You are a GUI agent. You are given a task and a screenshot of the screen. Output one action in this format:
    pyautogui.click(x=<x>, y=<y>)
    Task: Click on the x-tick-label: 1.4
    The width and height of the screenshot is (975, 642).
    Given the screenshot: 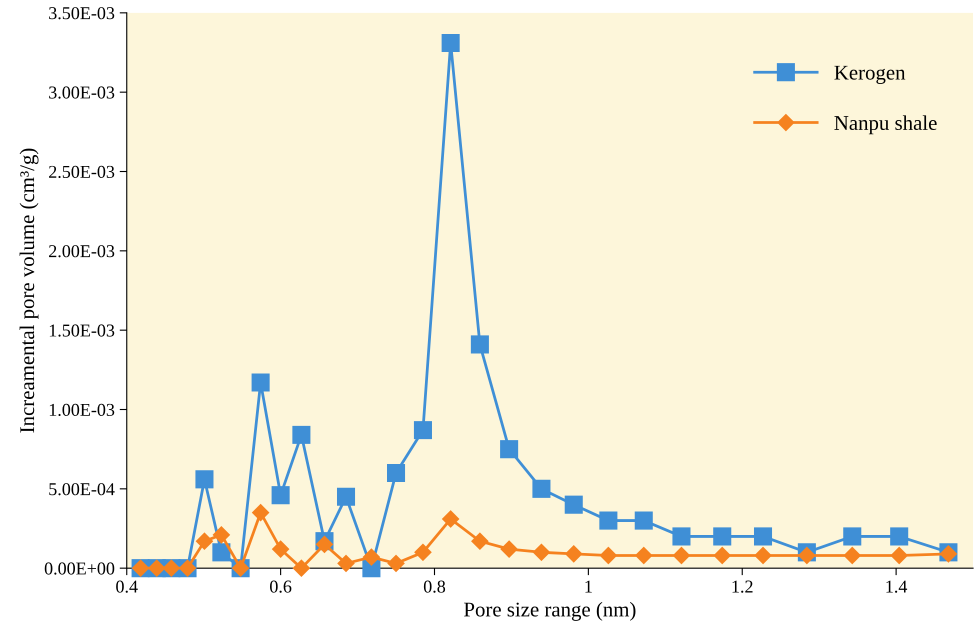 What is the action you would take?
    pyautogui.click(x=897, y=586)
    